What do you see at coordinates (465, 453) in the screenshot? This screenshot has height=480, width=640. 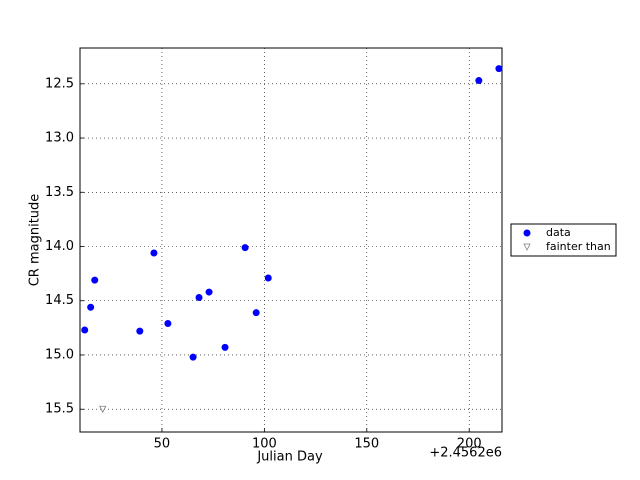 I see `x-offset-label: +2.4562e6` at bounding box center [465, 453].